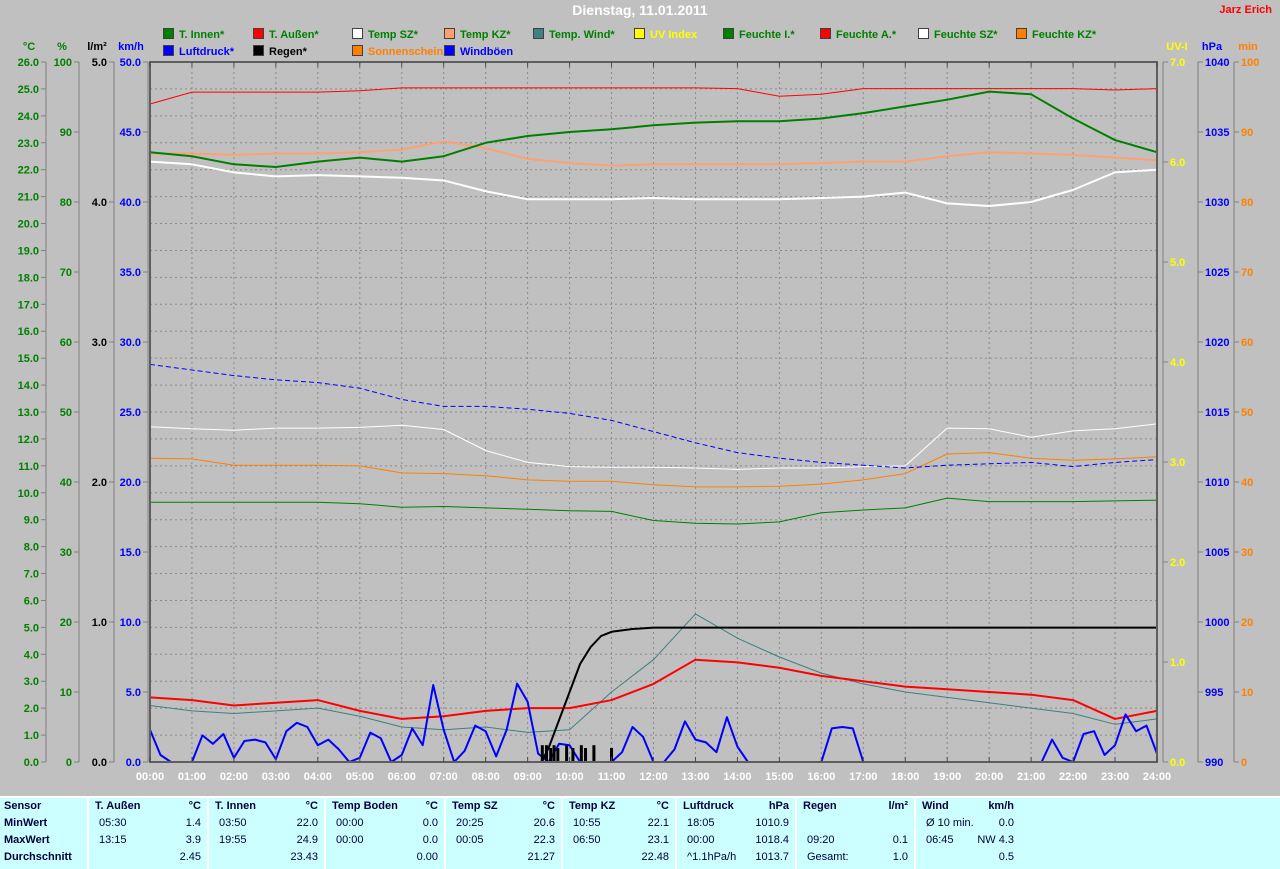 Image resolution: width=1280 pixels, height=869 pixels. What do you see at coordinates (1006, 857) in the screenshot?
I see `avg-value: 0.5` at bounding box center [1006, 857].